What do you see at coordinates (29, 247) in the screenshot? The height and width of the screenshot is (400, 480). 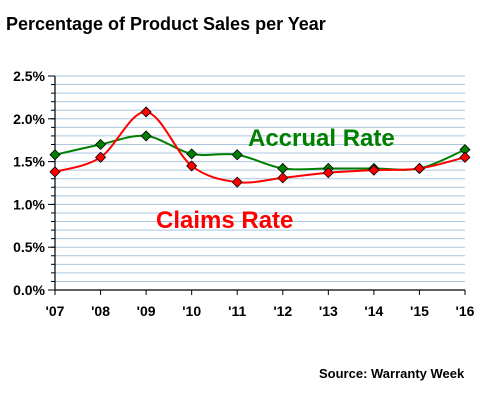 I see `y-tick-label: 0.5%` at bounding box center [29, 247].